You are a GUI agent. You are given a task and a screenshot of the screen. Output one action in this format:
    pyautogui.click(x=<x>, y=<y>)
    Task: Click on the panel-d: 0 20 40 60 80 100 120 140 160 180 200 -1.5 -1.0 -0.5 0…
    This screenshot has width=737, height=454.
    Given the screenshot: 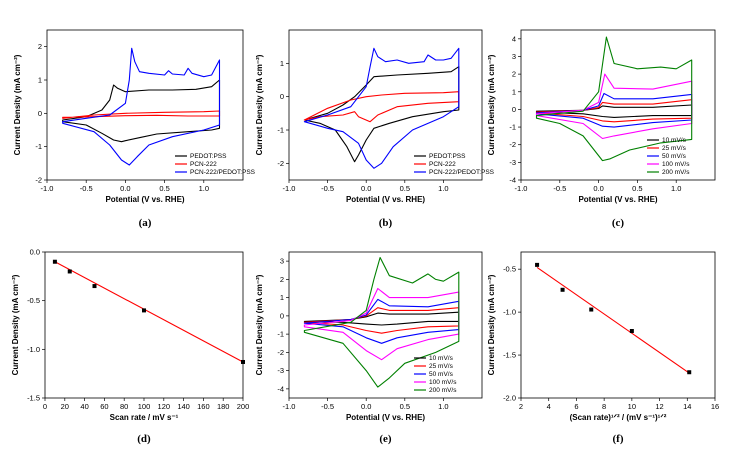 What is the action you would take?
    pyautogui.click(x=130, y=347)
    